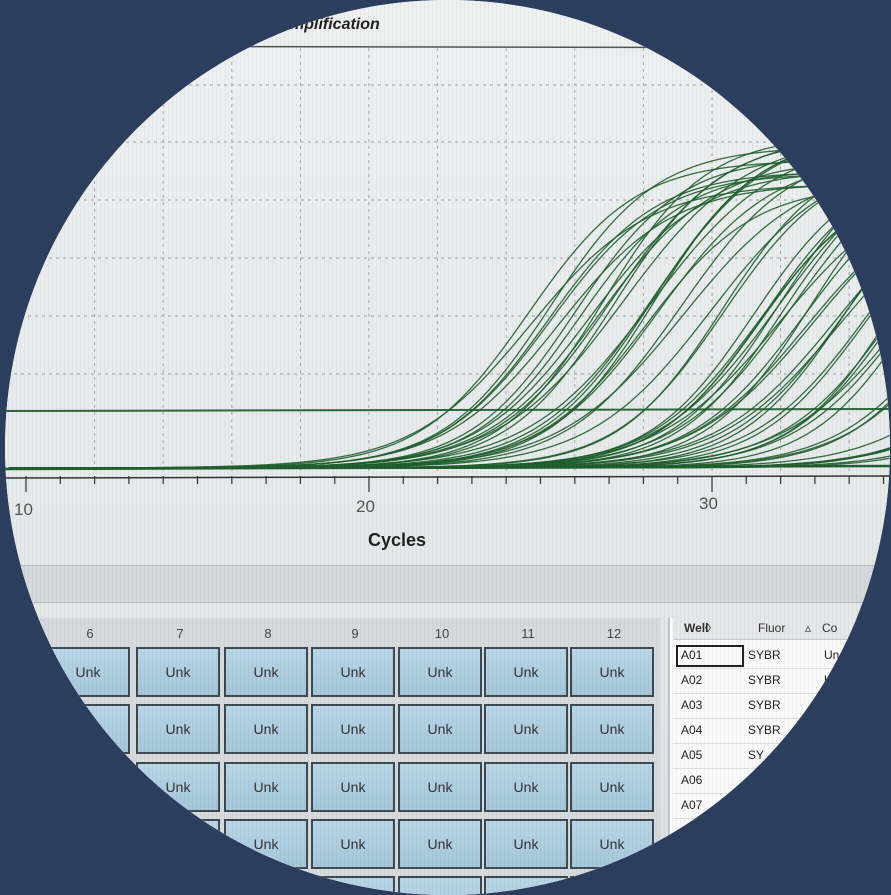 The image size is (891, 895). What do you see at coordinates (772, 628) in the screenshot?
I see `col-header-fluor: Fluor` at bounding box center [772, 628].